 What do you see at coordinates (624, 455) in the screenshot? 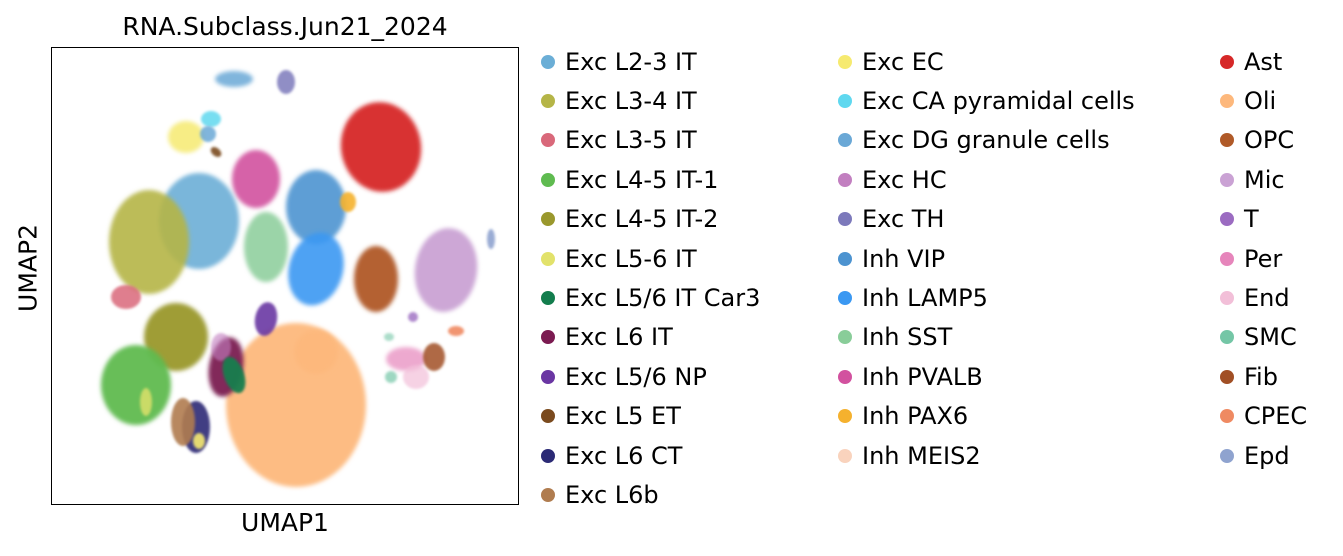
I see `legend-label: Exc L6 CT` at bounding box center [624, 455].